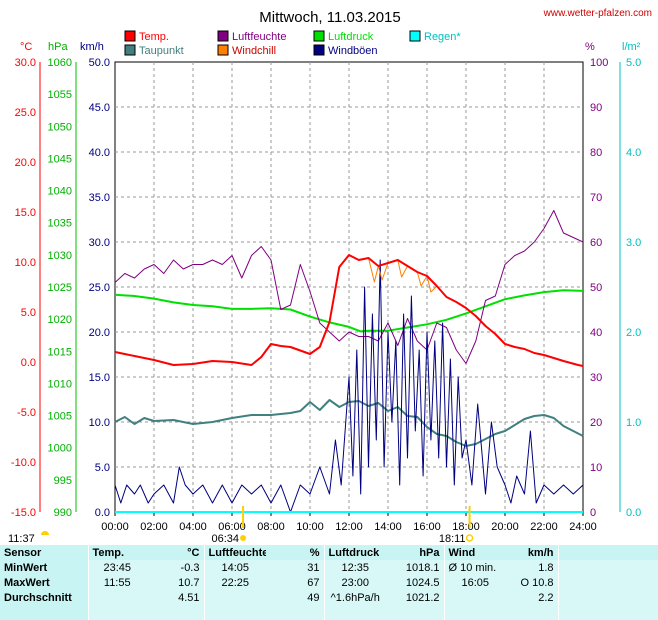 This screenshot has width=658, height=620. I want to click on stats-cell: 23:45, so click(116, 567).